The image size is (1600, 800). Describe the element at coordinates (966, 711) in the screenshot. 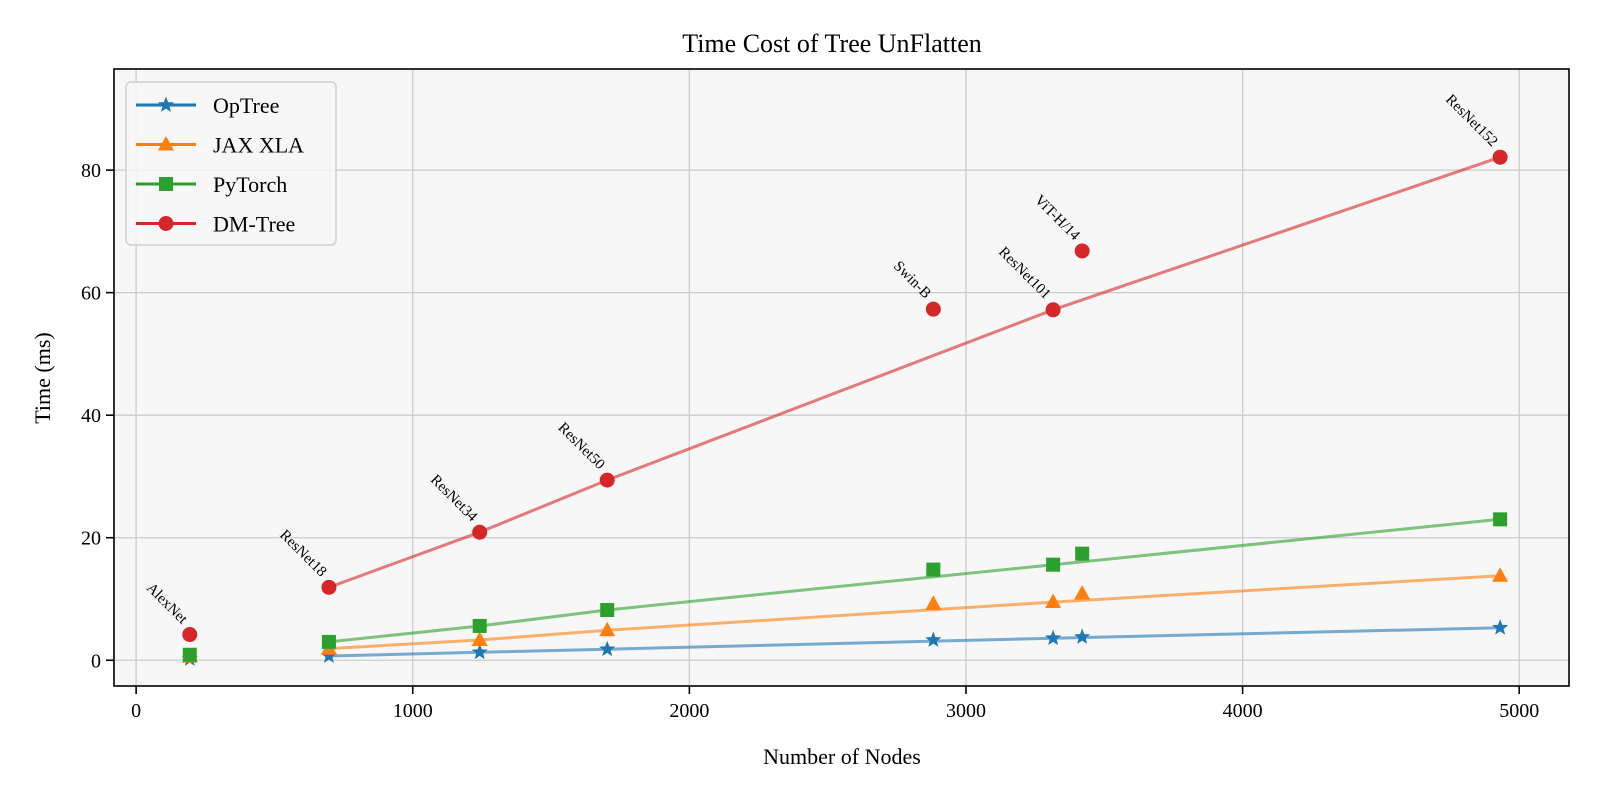

I see `x-tick-label: 3000` at that location.